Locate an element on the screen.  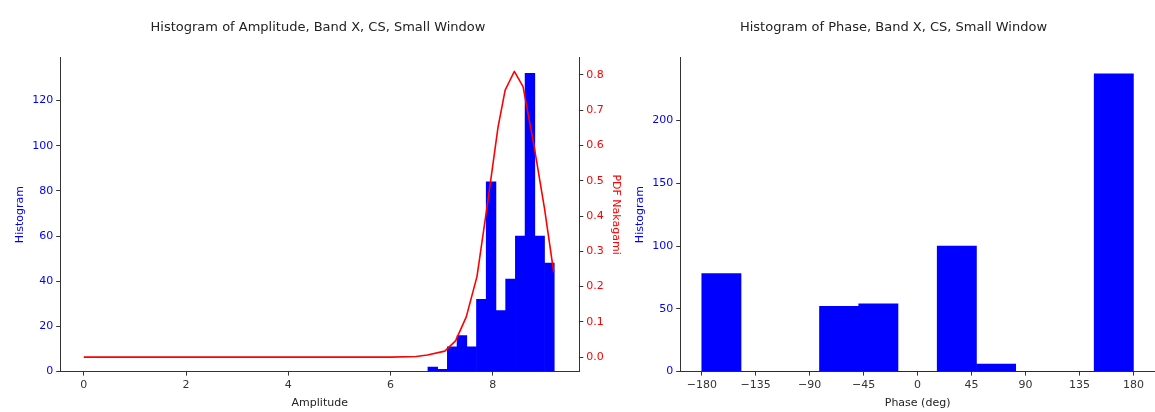
x-tick-label: −45 is located at coordinates (864, 385).